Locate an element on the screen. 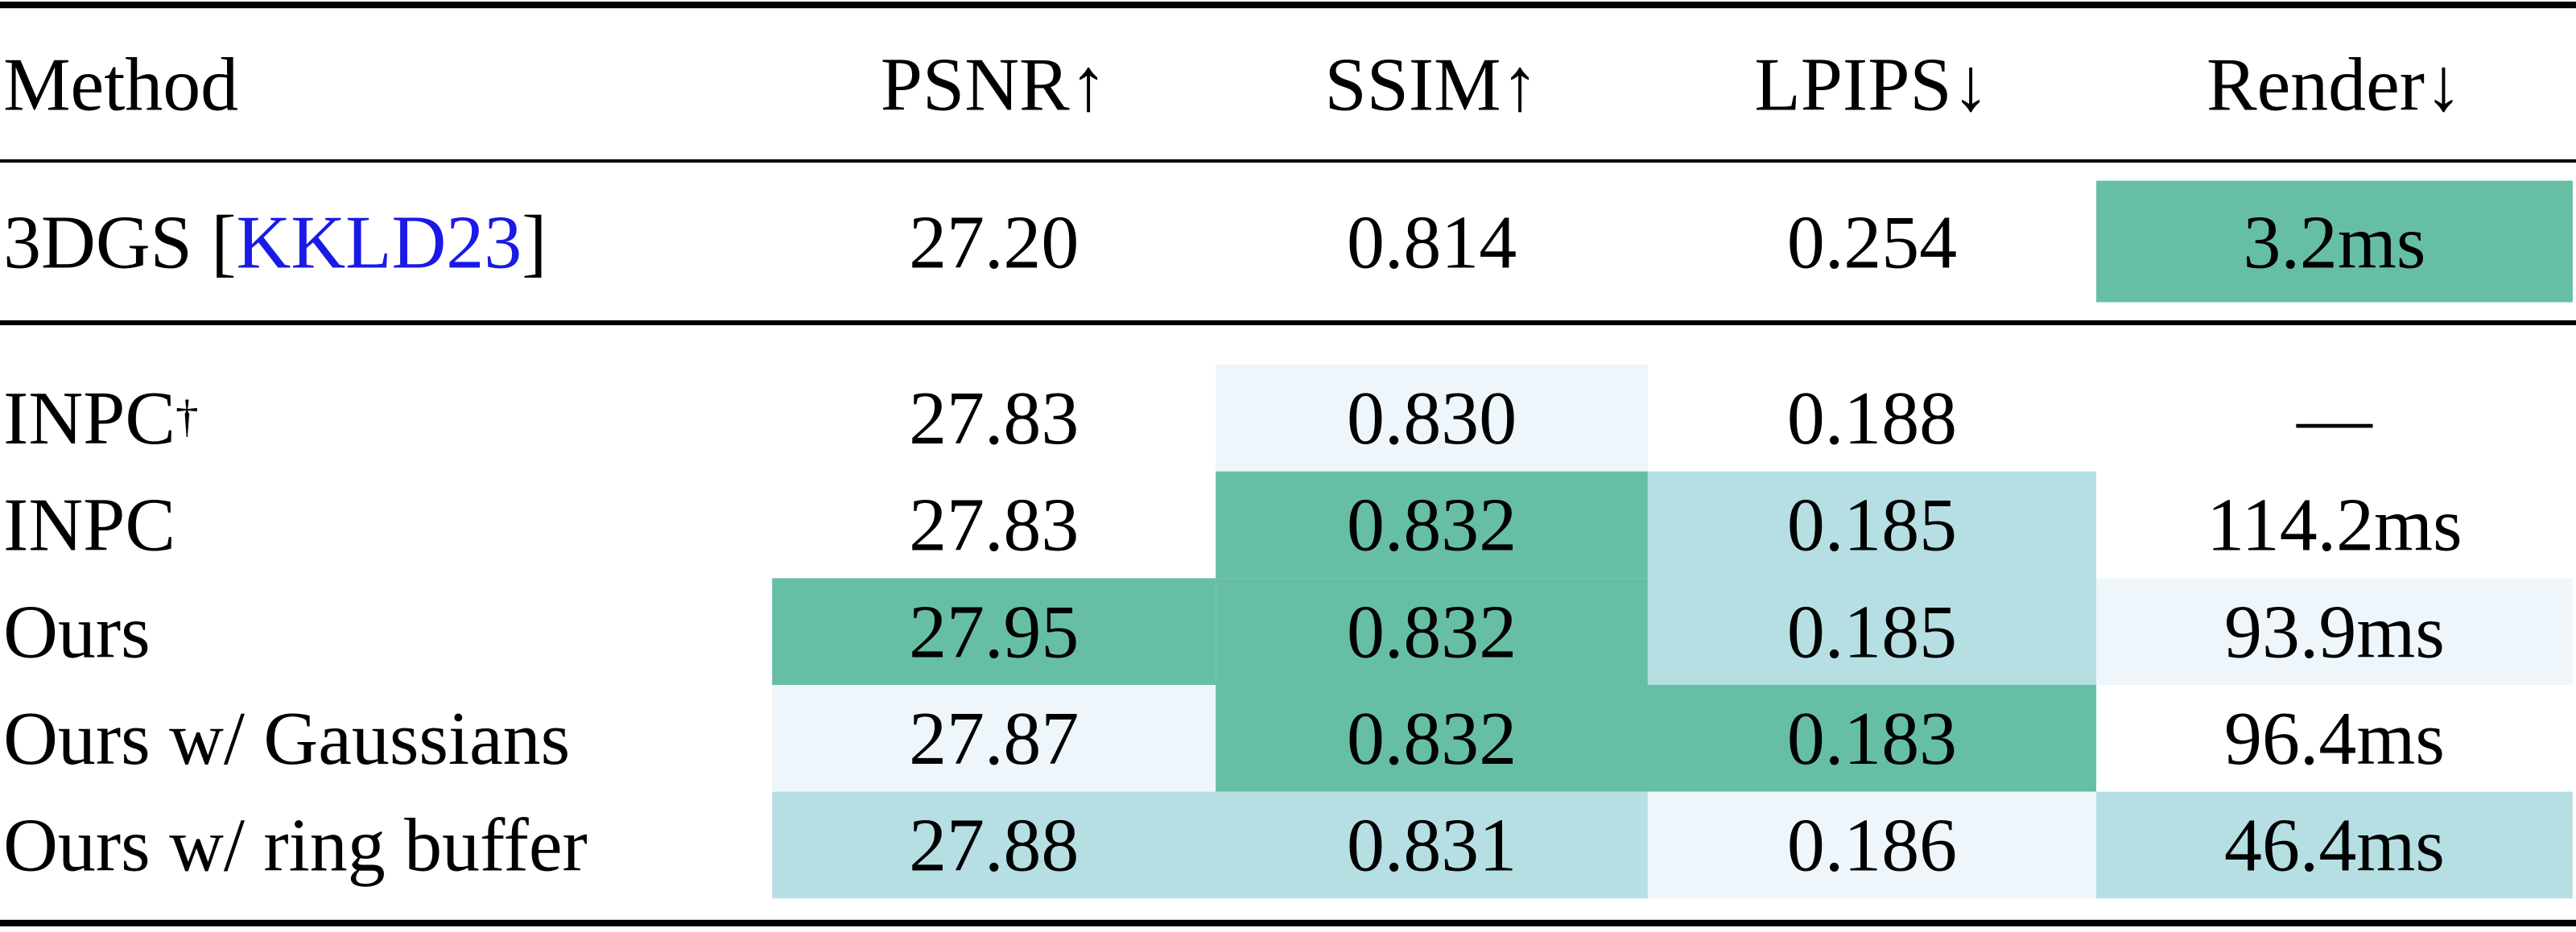 The height and width of the screenshot is (932, 2576). header-cell: LPIPS↓ is located at coordinates (1872, 84).